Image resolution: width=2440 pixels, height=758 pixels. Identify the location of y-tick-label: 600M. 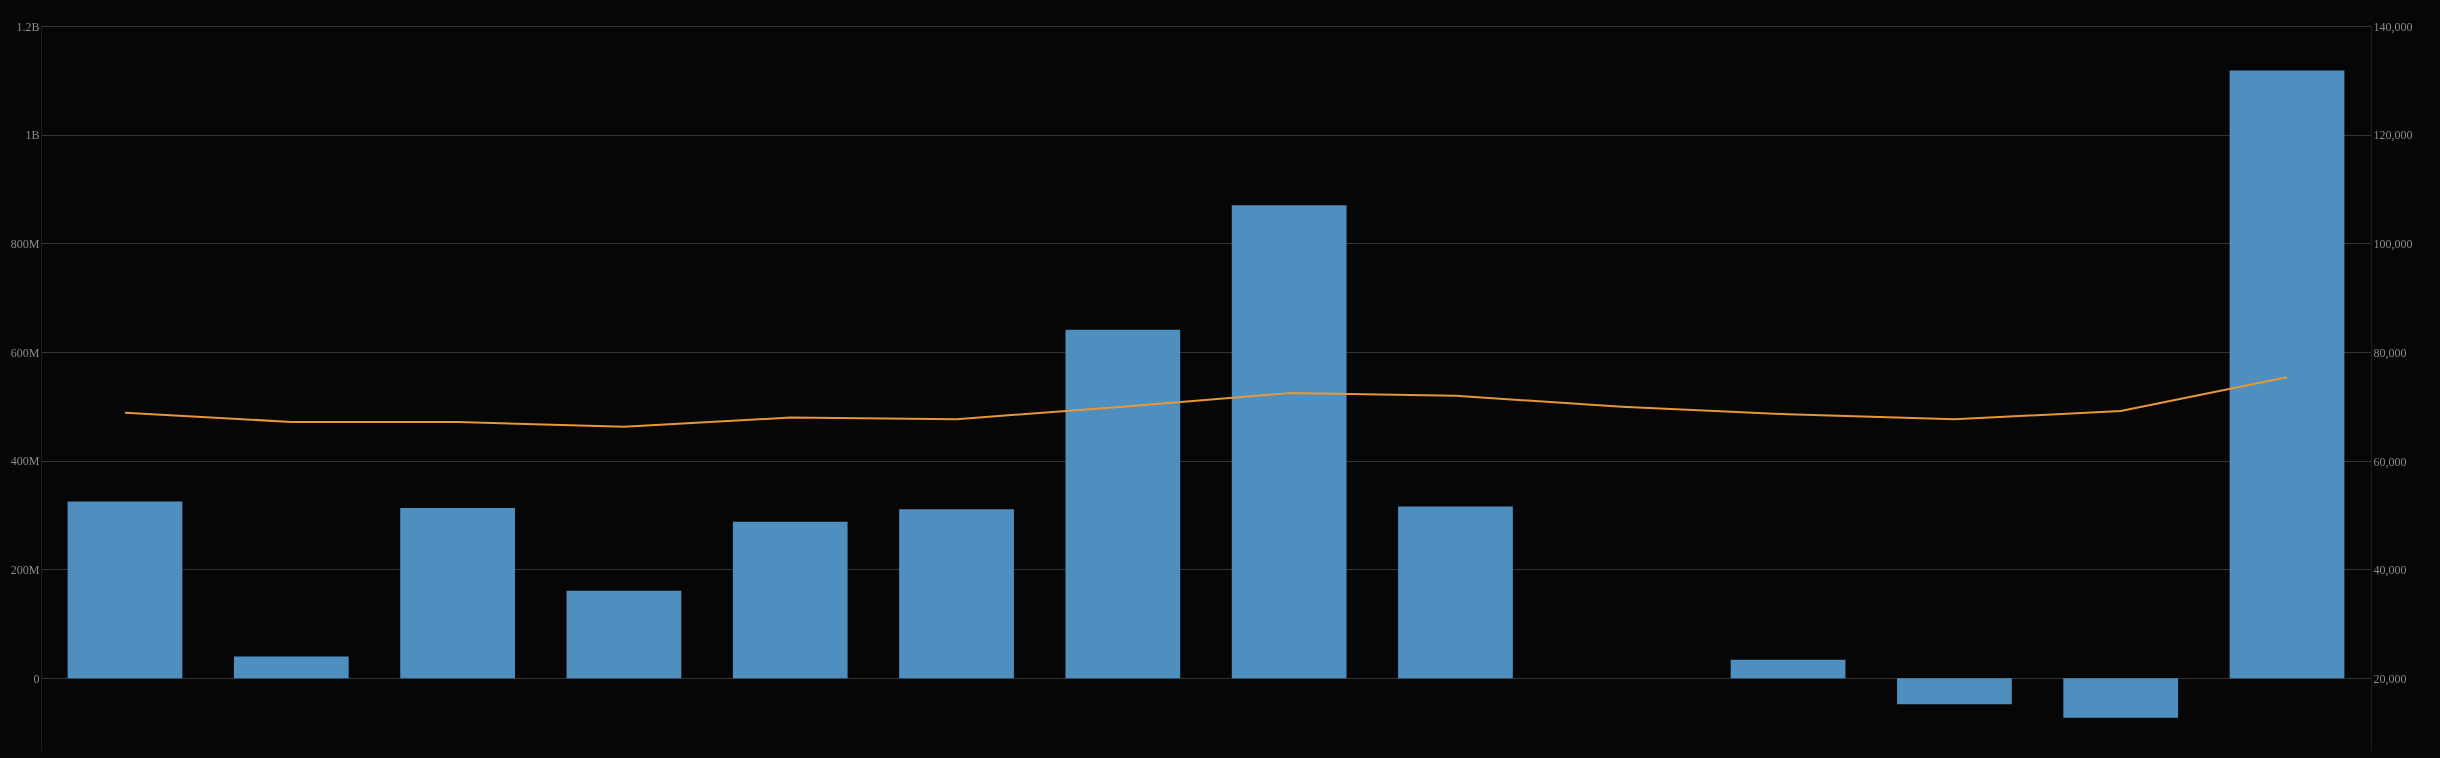
(25, 352).